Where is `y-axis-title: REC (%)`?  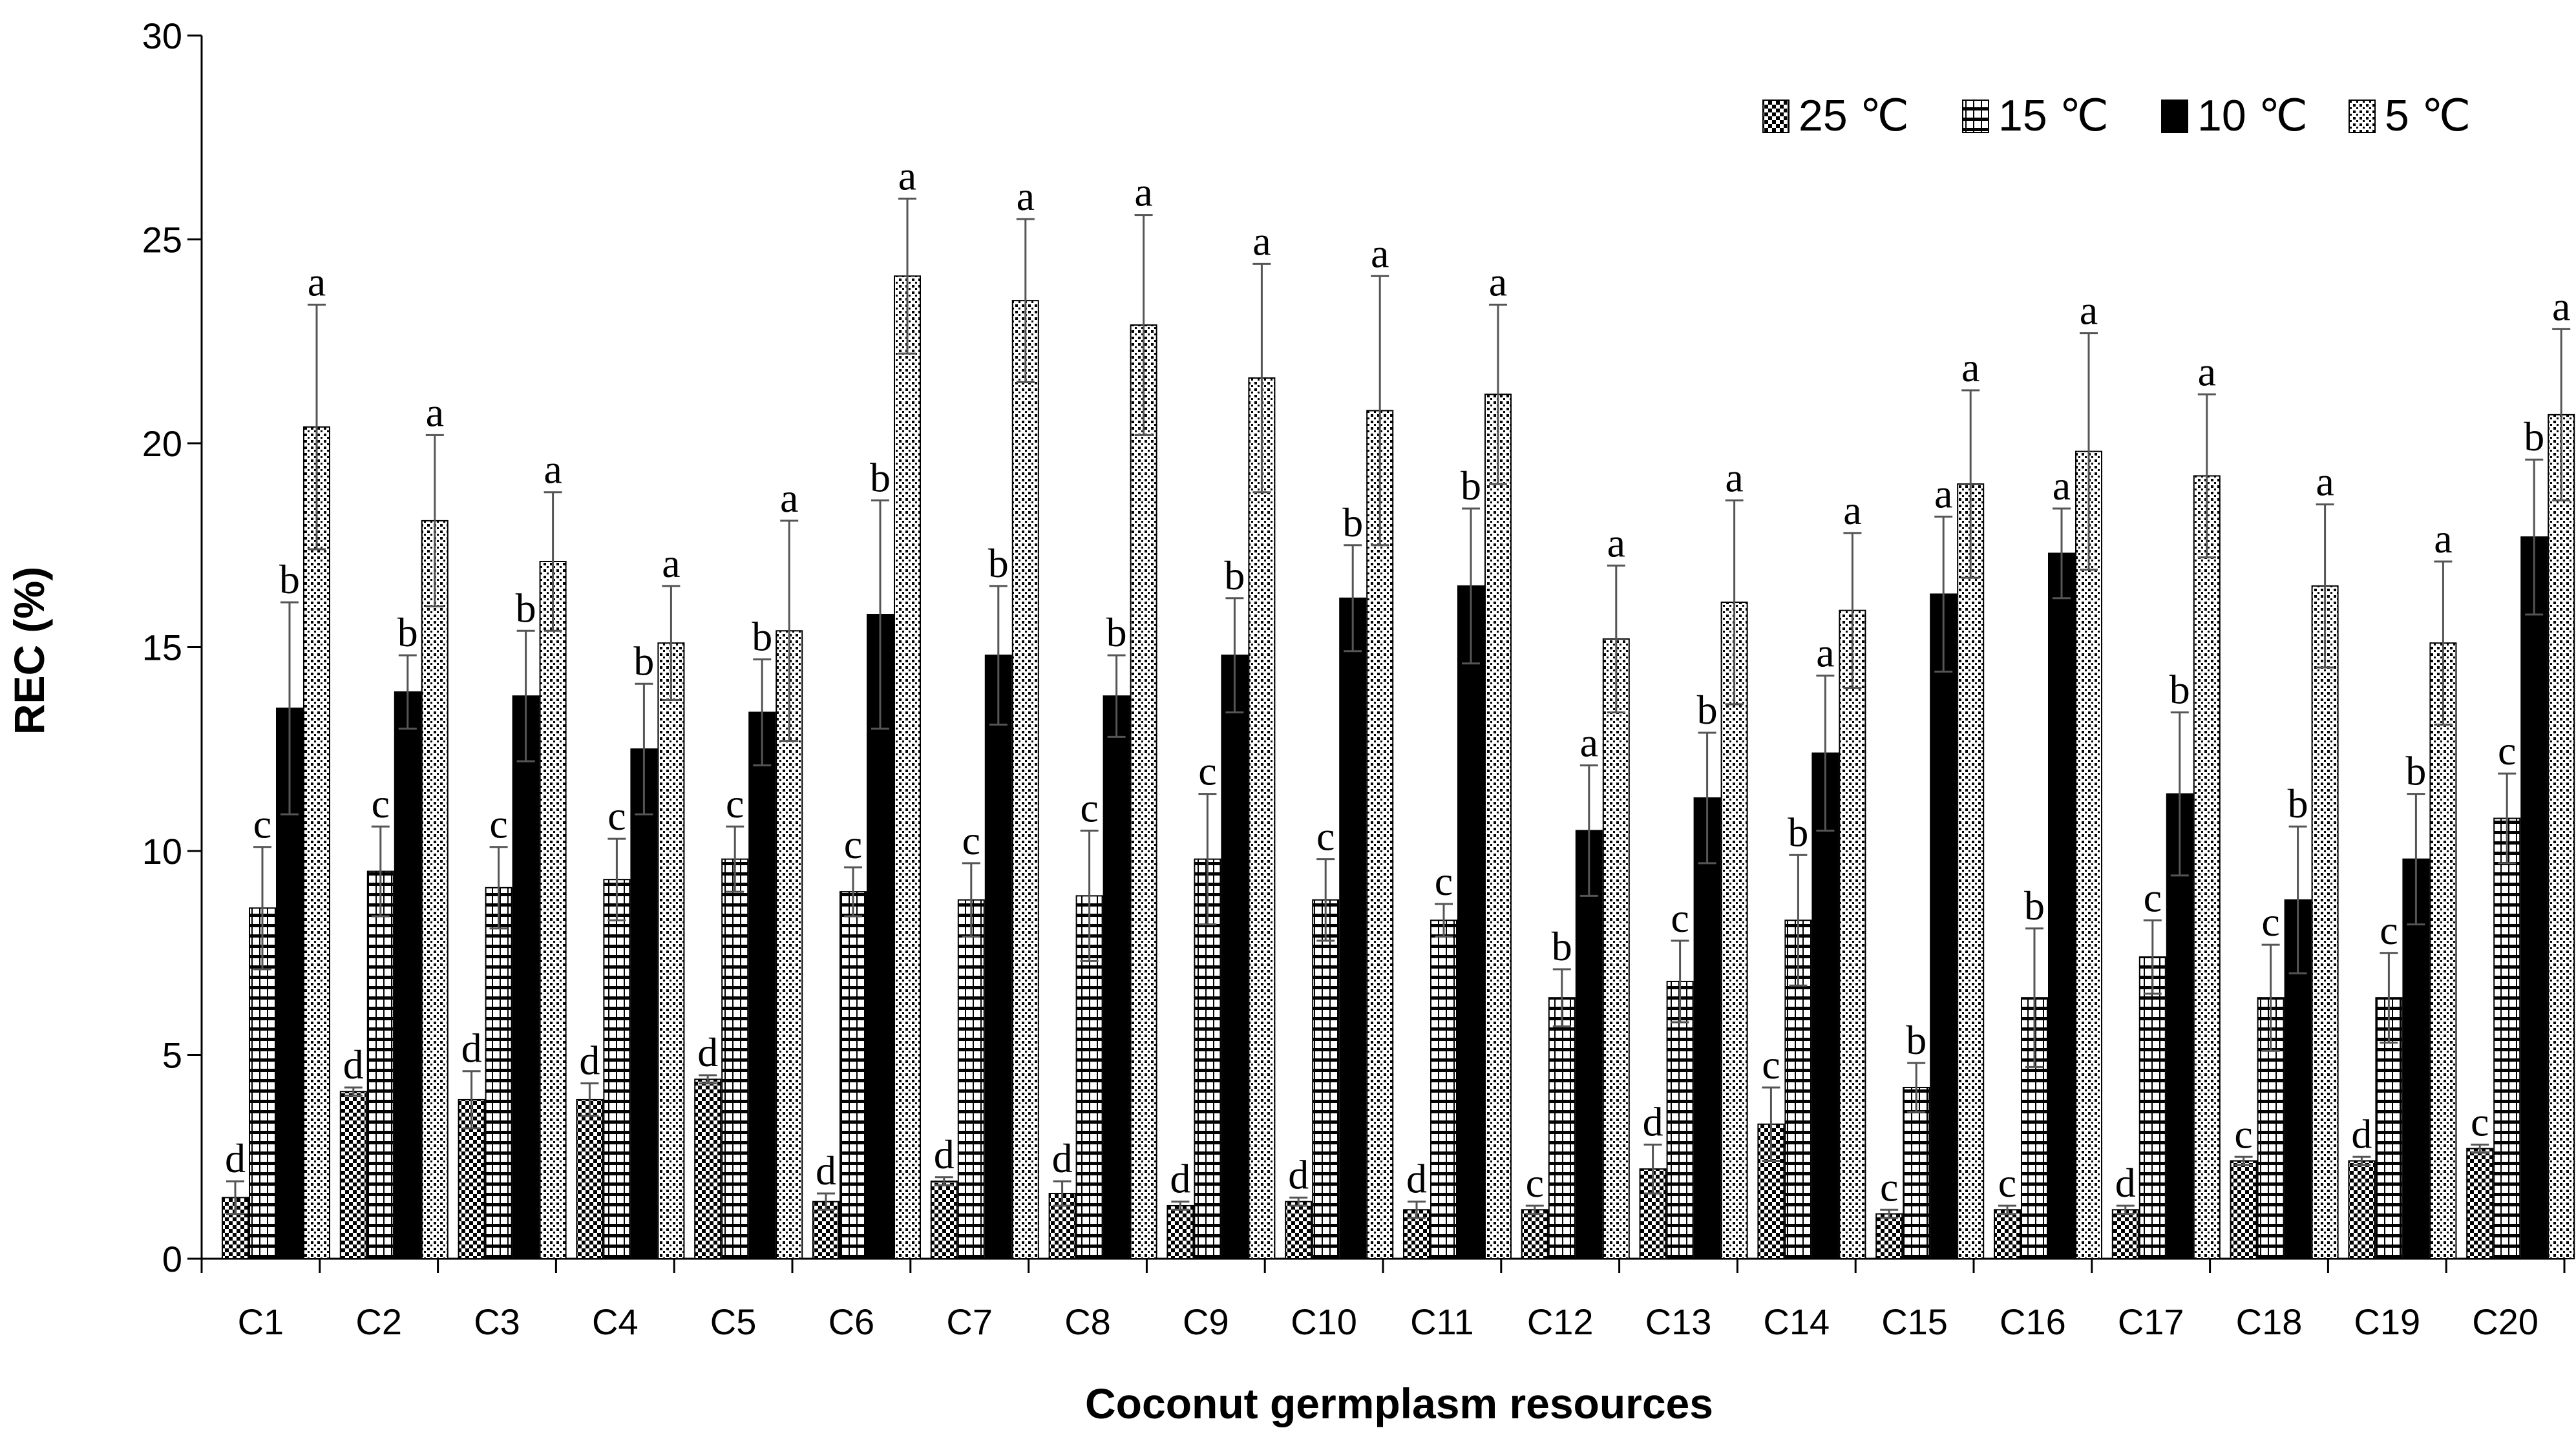
y-axis-title: REC (%) is located at coordinates (29, 651).